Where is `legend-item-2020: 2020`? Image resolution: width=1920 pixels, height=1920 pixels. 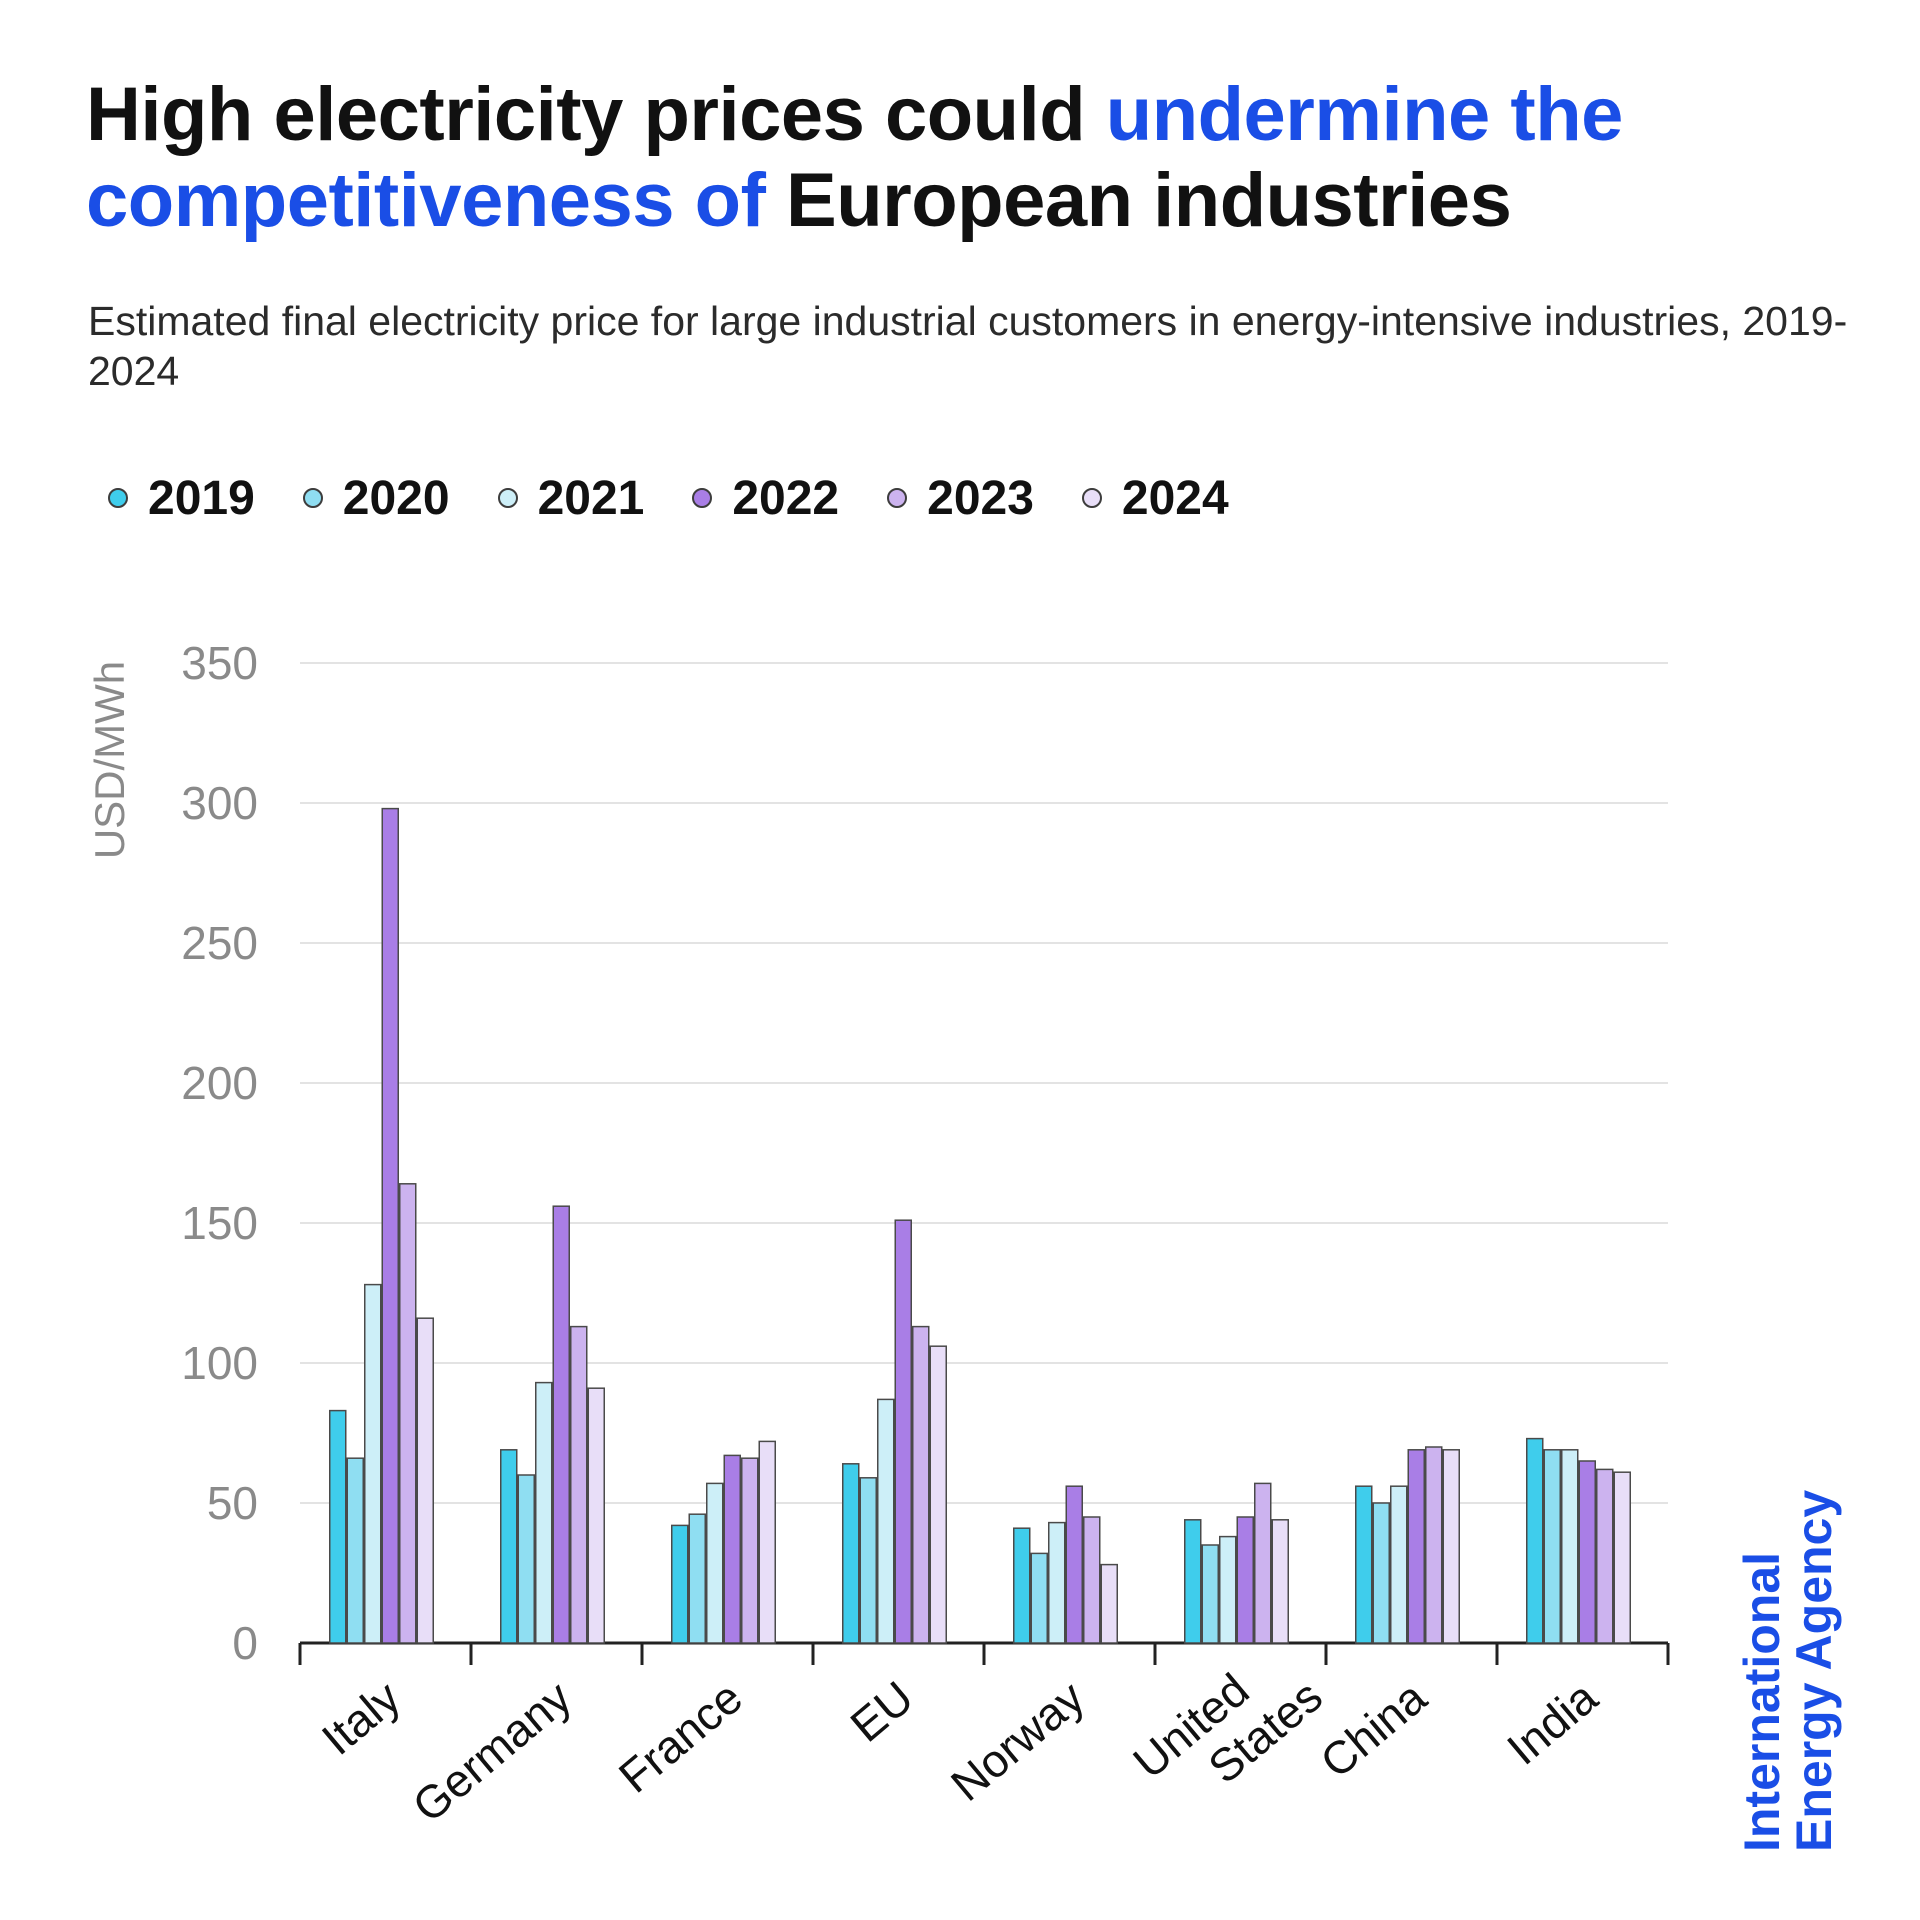 legend-item-2020: 2020 is located at coordinates (376, 498).